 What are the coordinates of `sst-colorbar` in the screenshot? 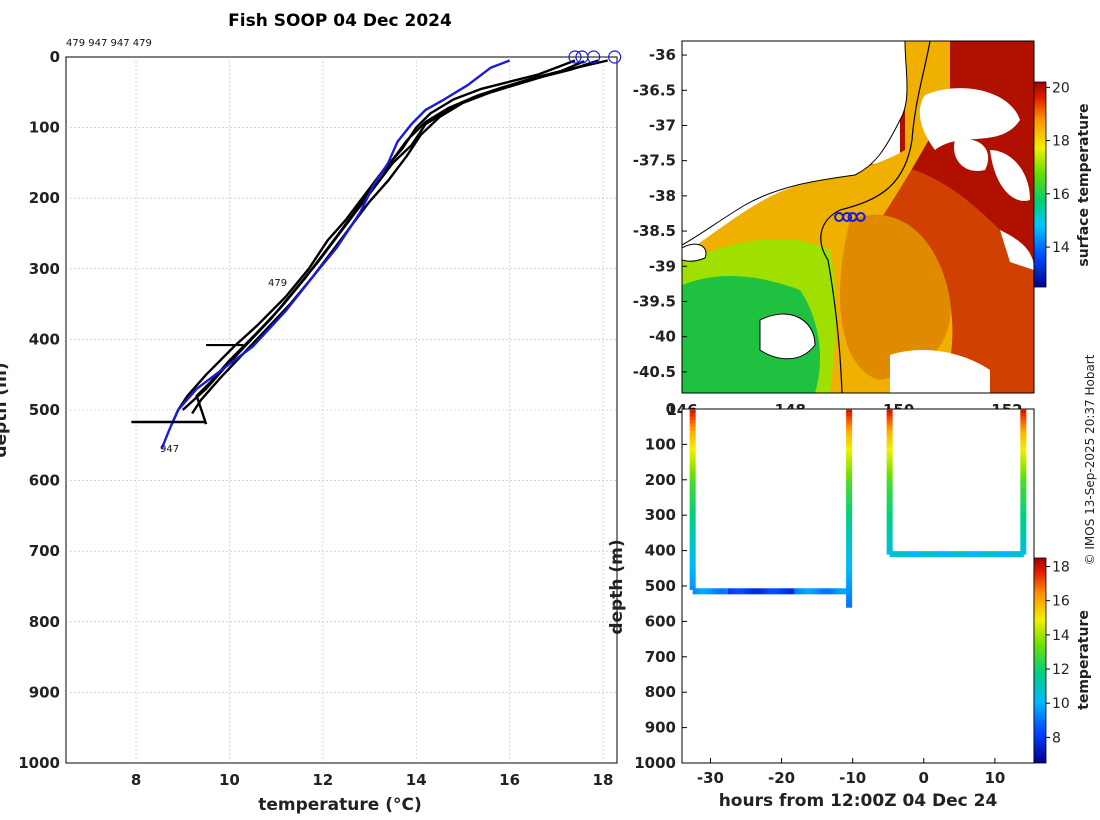 It's located at (1040, 184).